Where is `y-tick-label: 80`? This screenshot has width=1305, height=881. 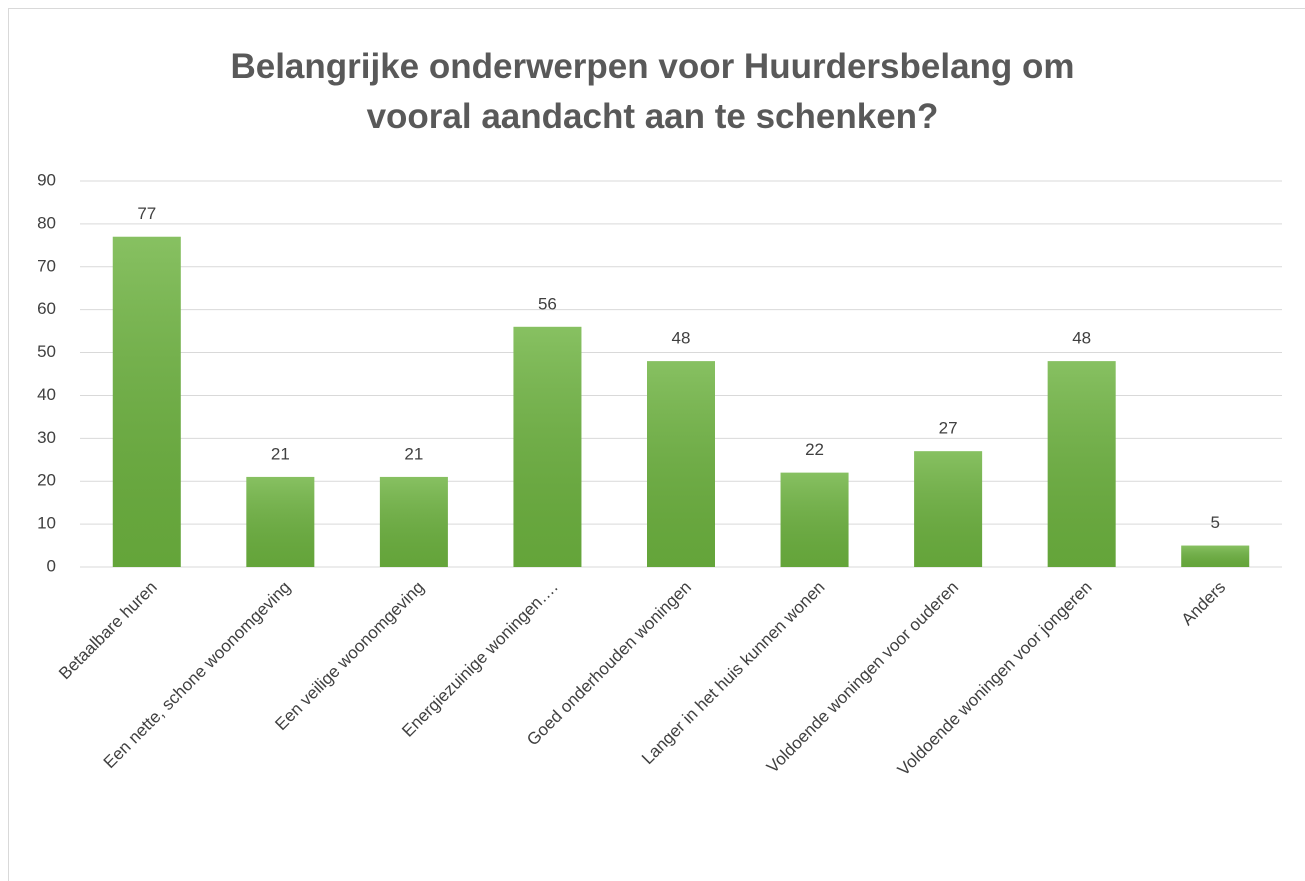
y-tick-label: 80 is located at coordinates (46, 222).